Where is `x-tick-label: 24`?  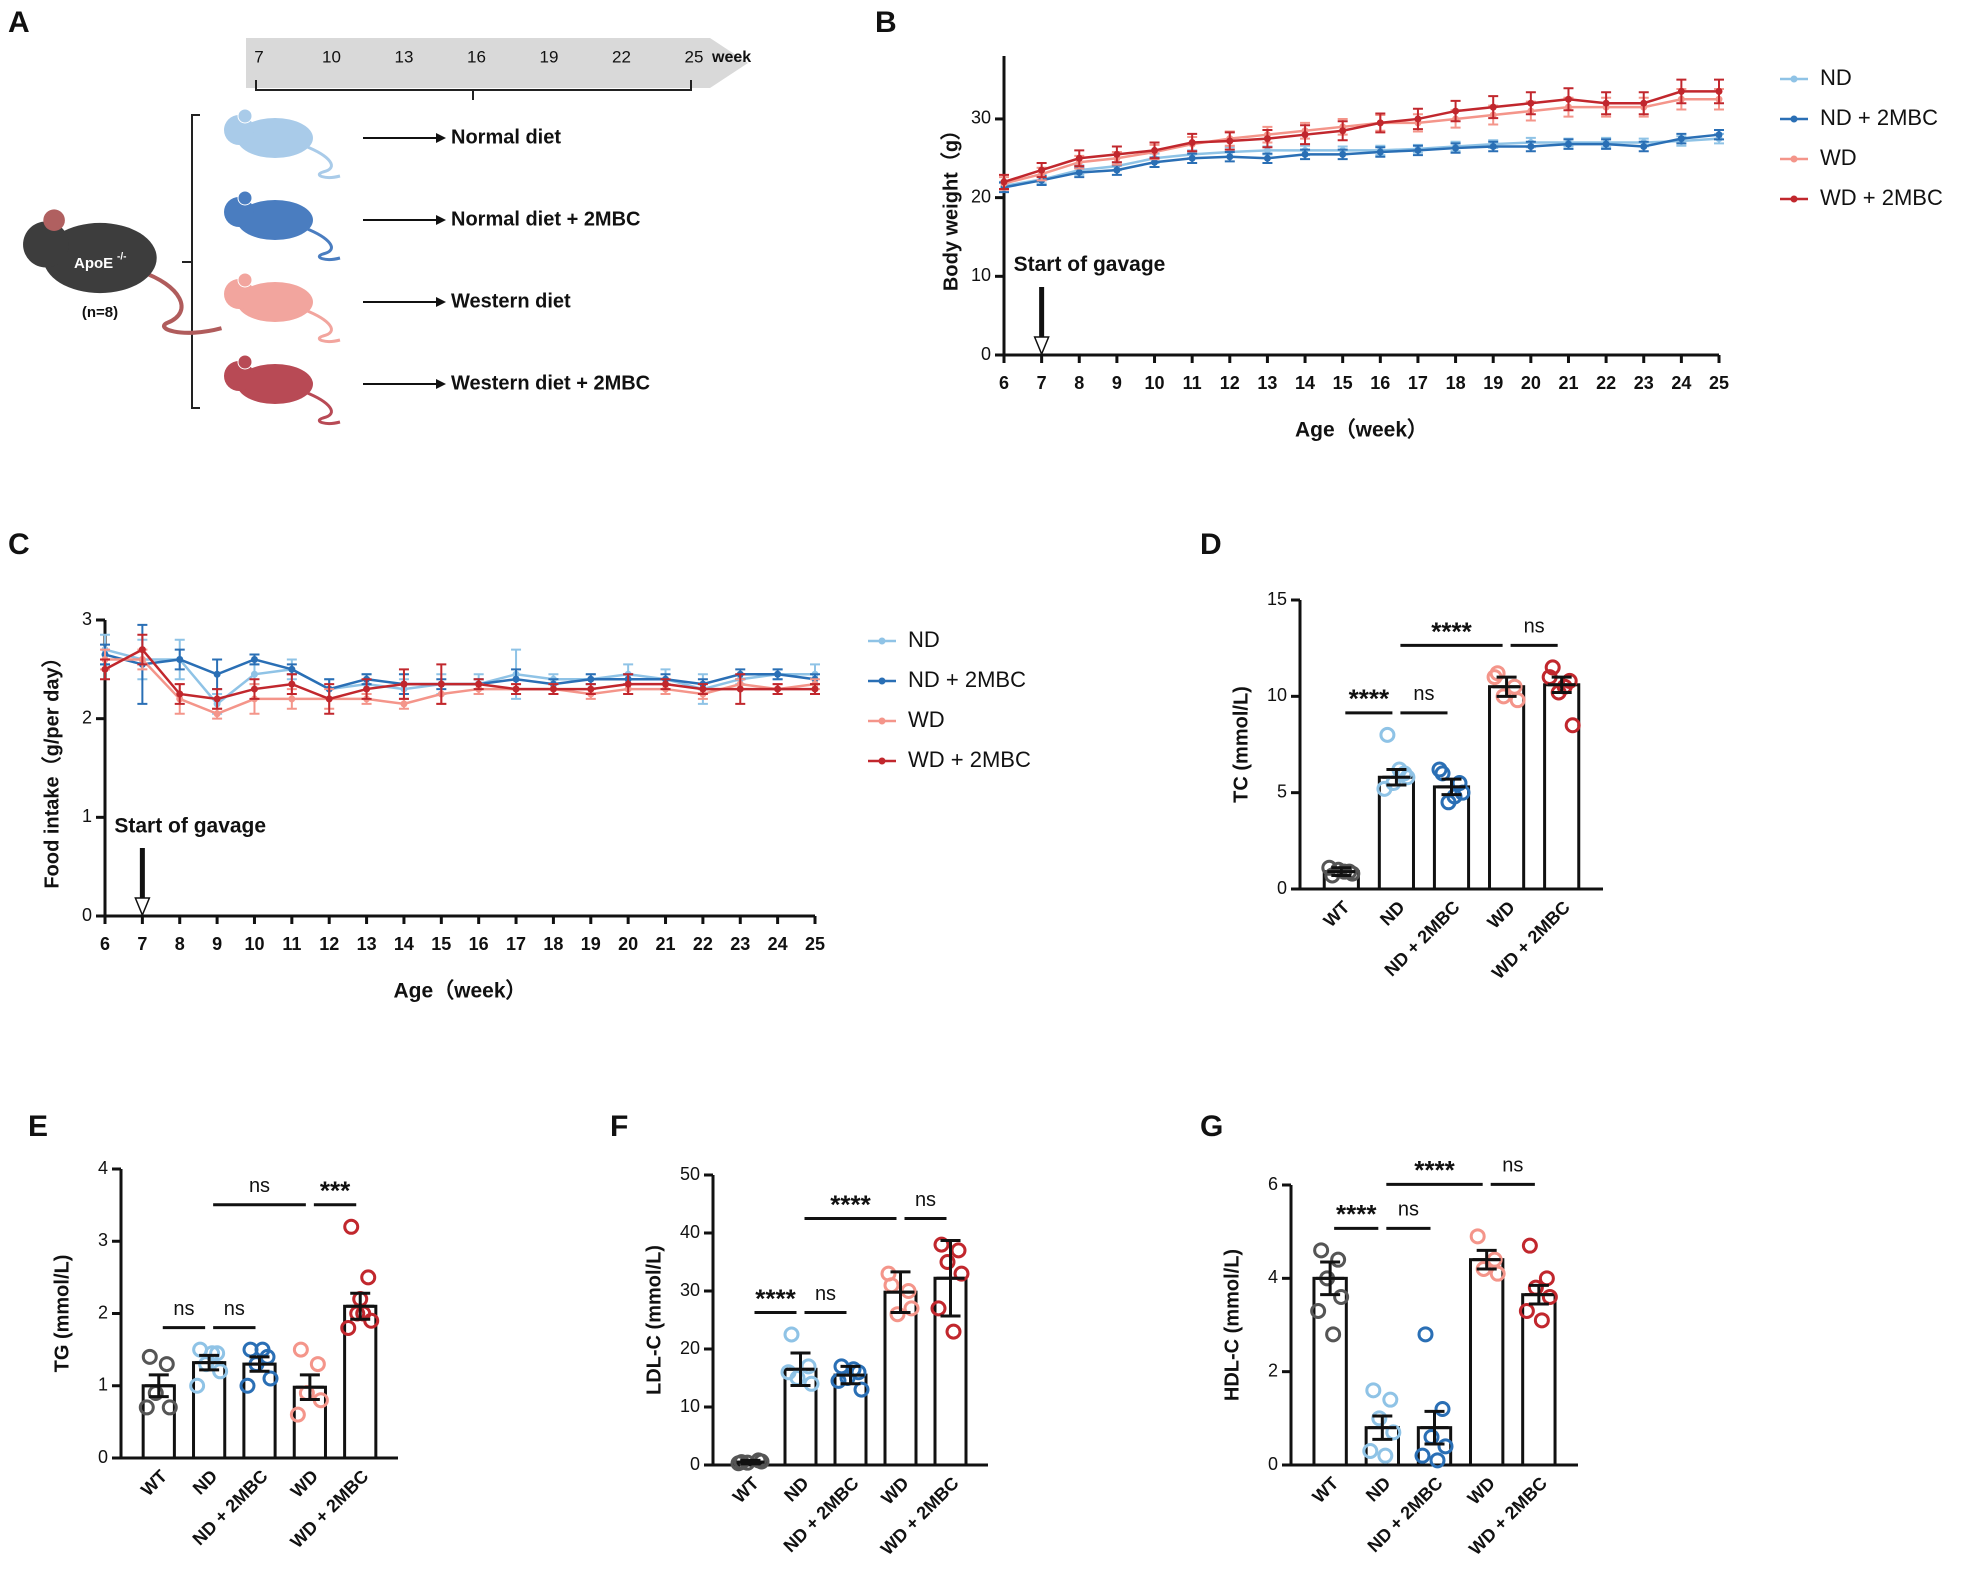
x-tick-label: 24 is located at coordinates (778, 944).